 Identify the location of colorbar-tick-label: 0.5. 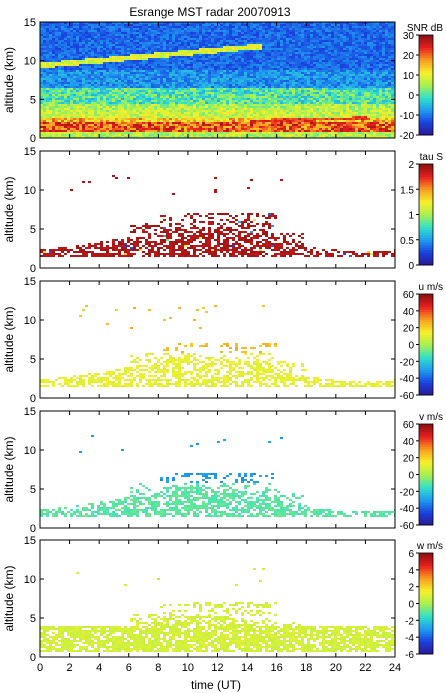
(407, 241).